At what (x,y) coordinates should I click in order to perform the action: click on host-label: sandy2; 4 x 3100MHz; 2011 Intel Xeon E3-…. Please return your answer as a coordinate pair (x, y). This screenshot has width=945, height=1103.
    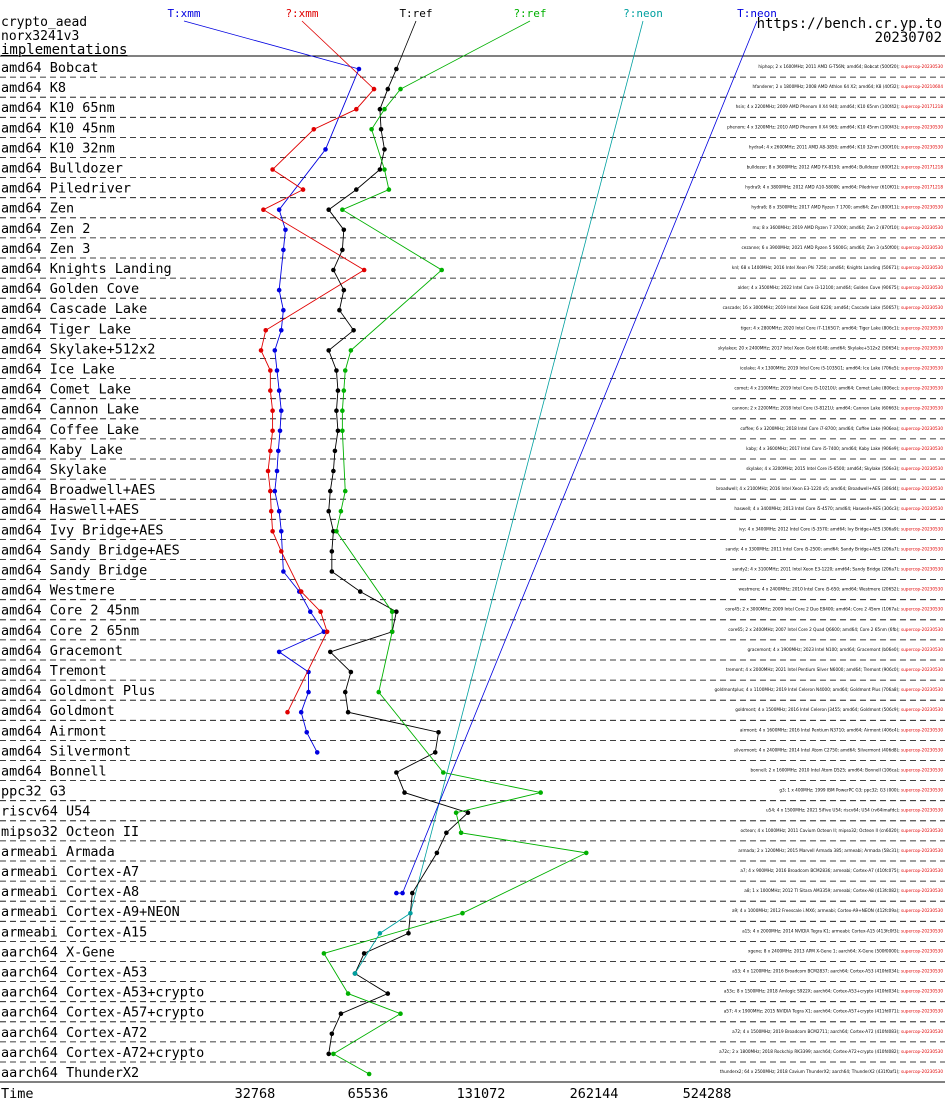
    Looking at the image, I should click on (837, 569).